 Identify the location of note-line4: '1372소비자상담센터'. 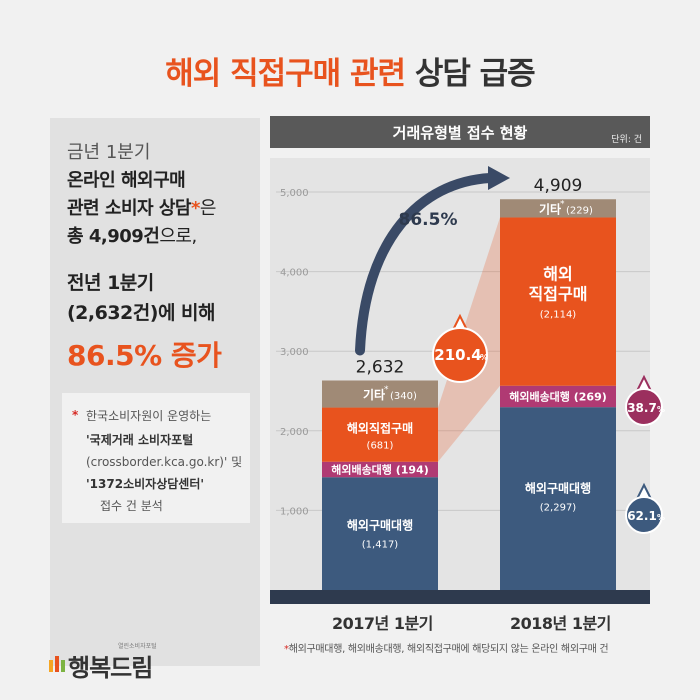
(145, 484).